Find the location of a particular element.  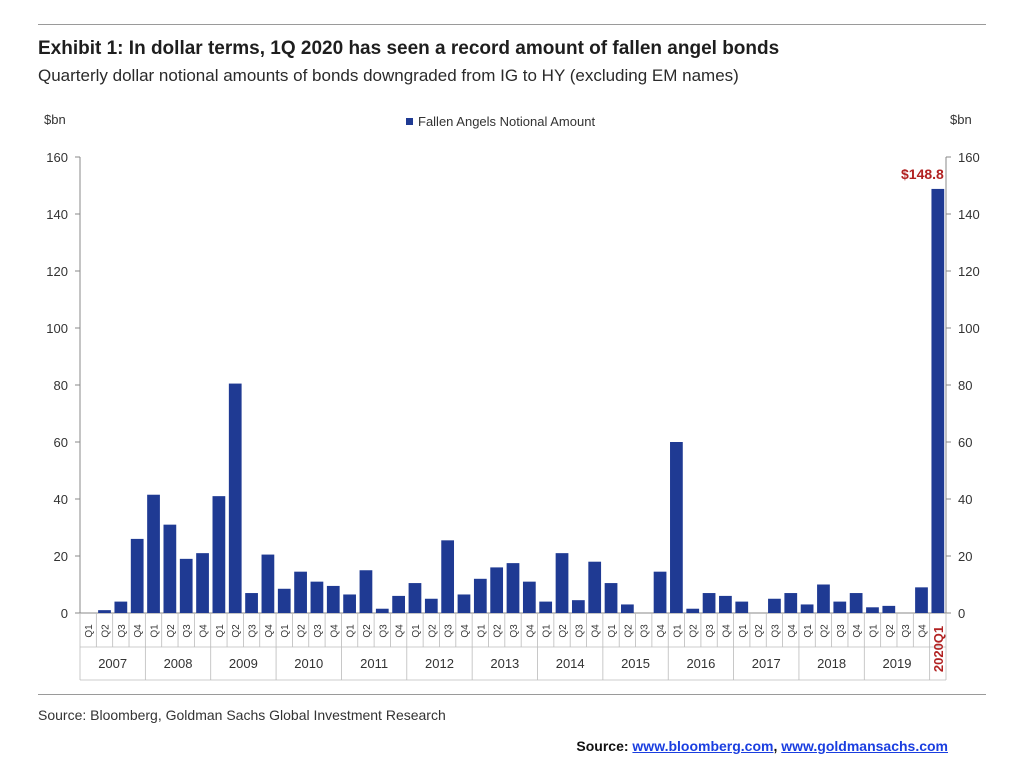

year-label: 2012 is located at coordinates (439, 663).